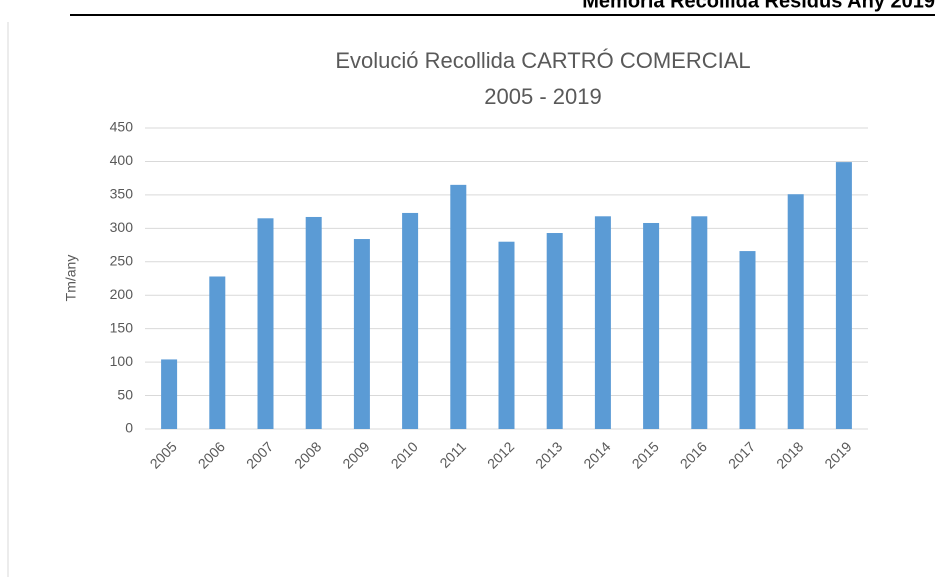  Describe the element at coordinates (162, 454) in the screenshot. I see `x-tick-label: 2005` at that location.